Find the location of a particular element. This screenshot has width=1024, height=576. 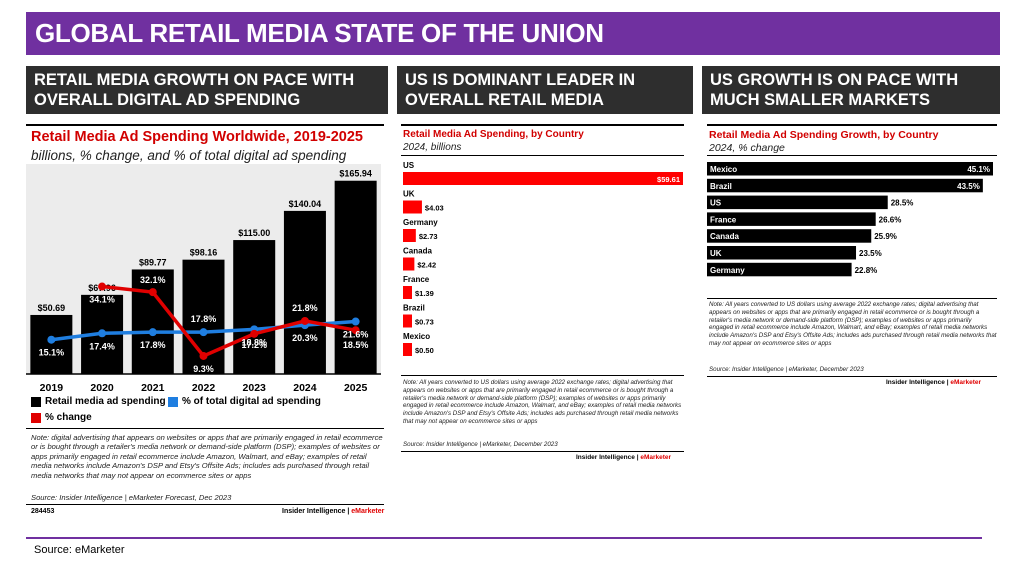

change-point-2023 is located at coordinates (254, 333).